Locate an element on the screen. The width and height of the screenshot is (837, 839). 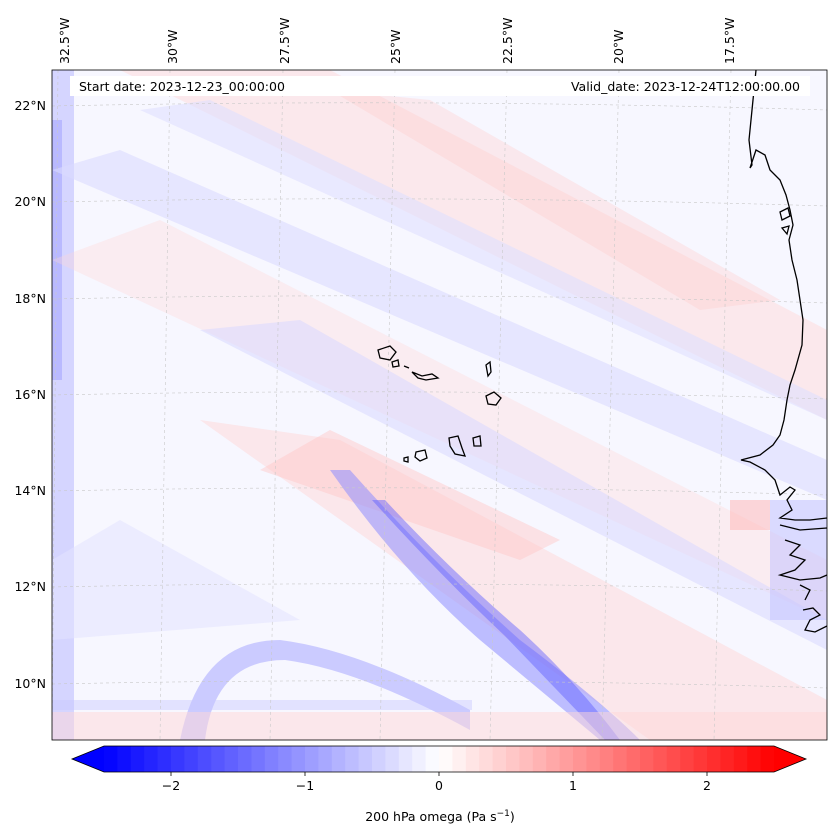
colorbar-segments is located at coordinates (439, 759).